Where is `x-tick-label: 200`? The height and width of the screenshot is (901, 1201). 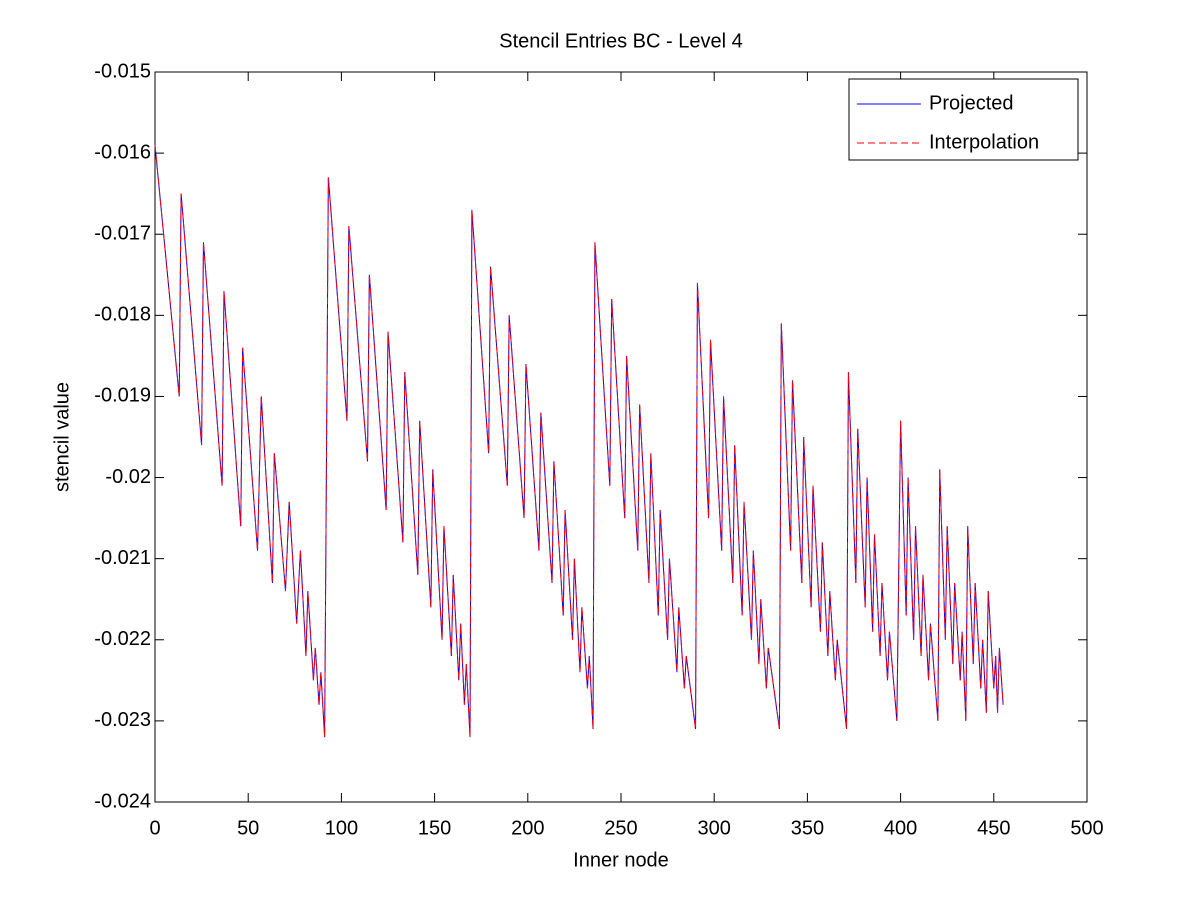
x-tick-label: 200 is located at coordinates (527, 828).